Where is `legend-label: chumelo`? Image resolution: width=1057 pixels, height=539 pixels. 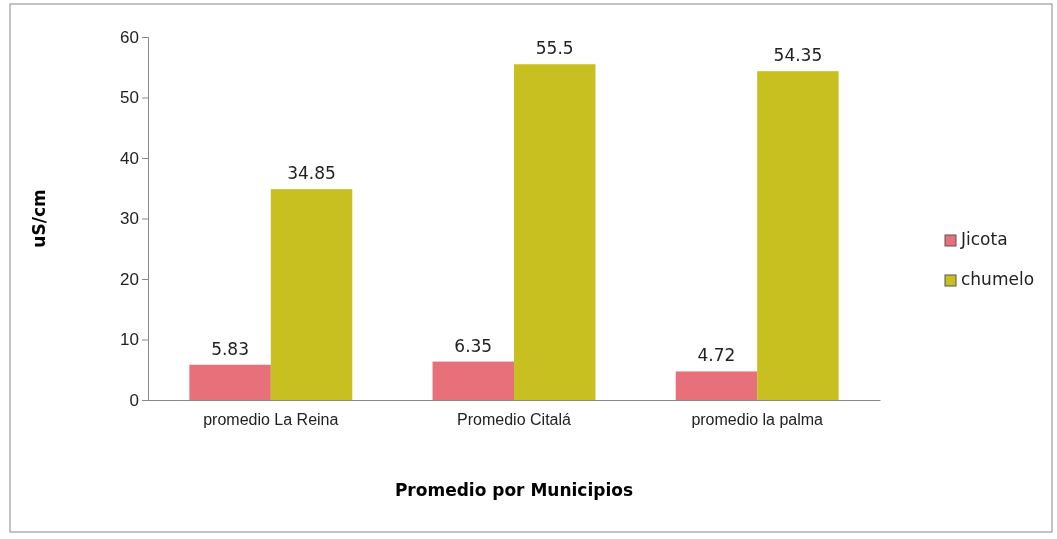 legend-label: chumelo is located at coordinates (998, 279).